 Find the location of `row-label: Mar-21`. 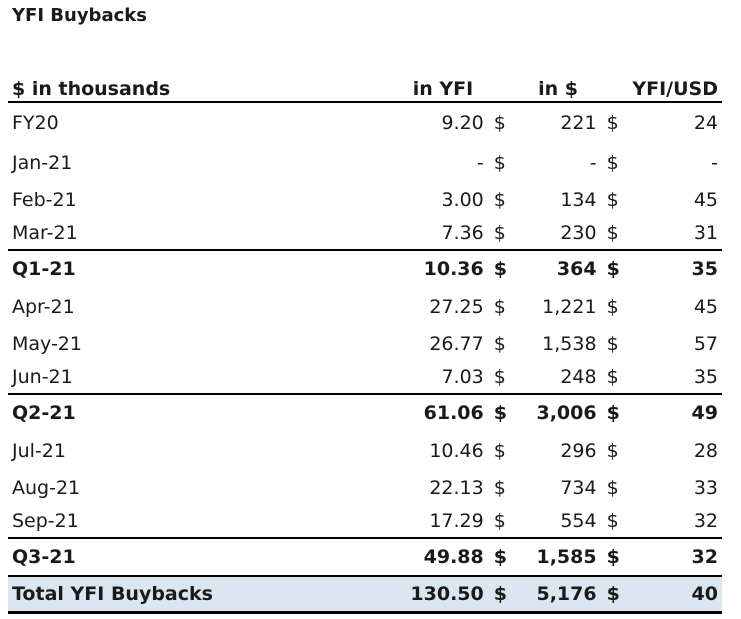

row-label: Mar-21 is located at coordinates (45, 232).